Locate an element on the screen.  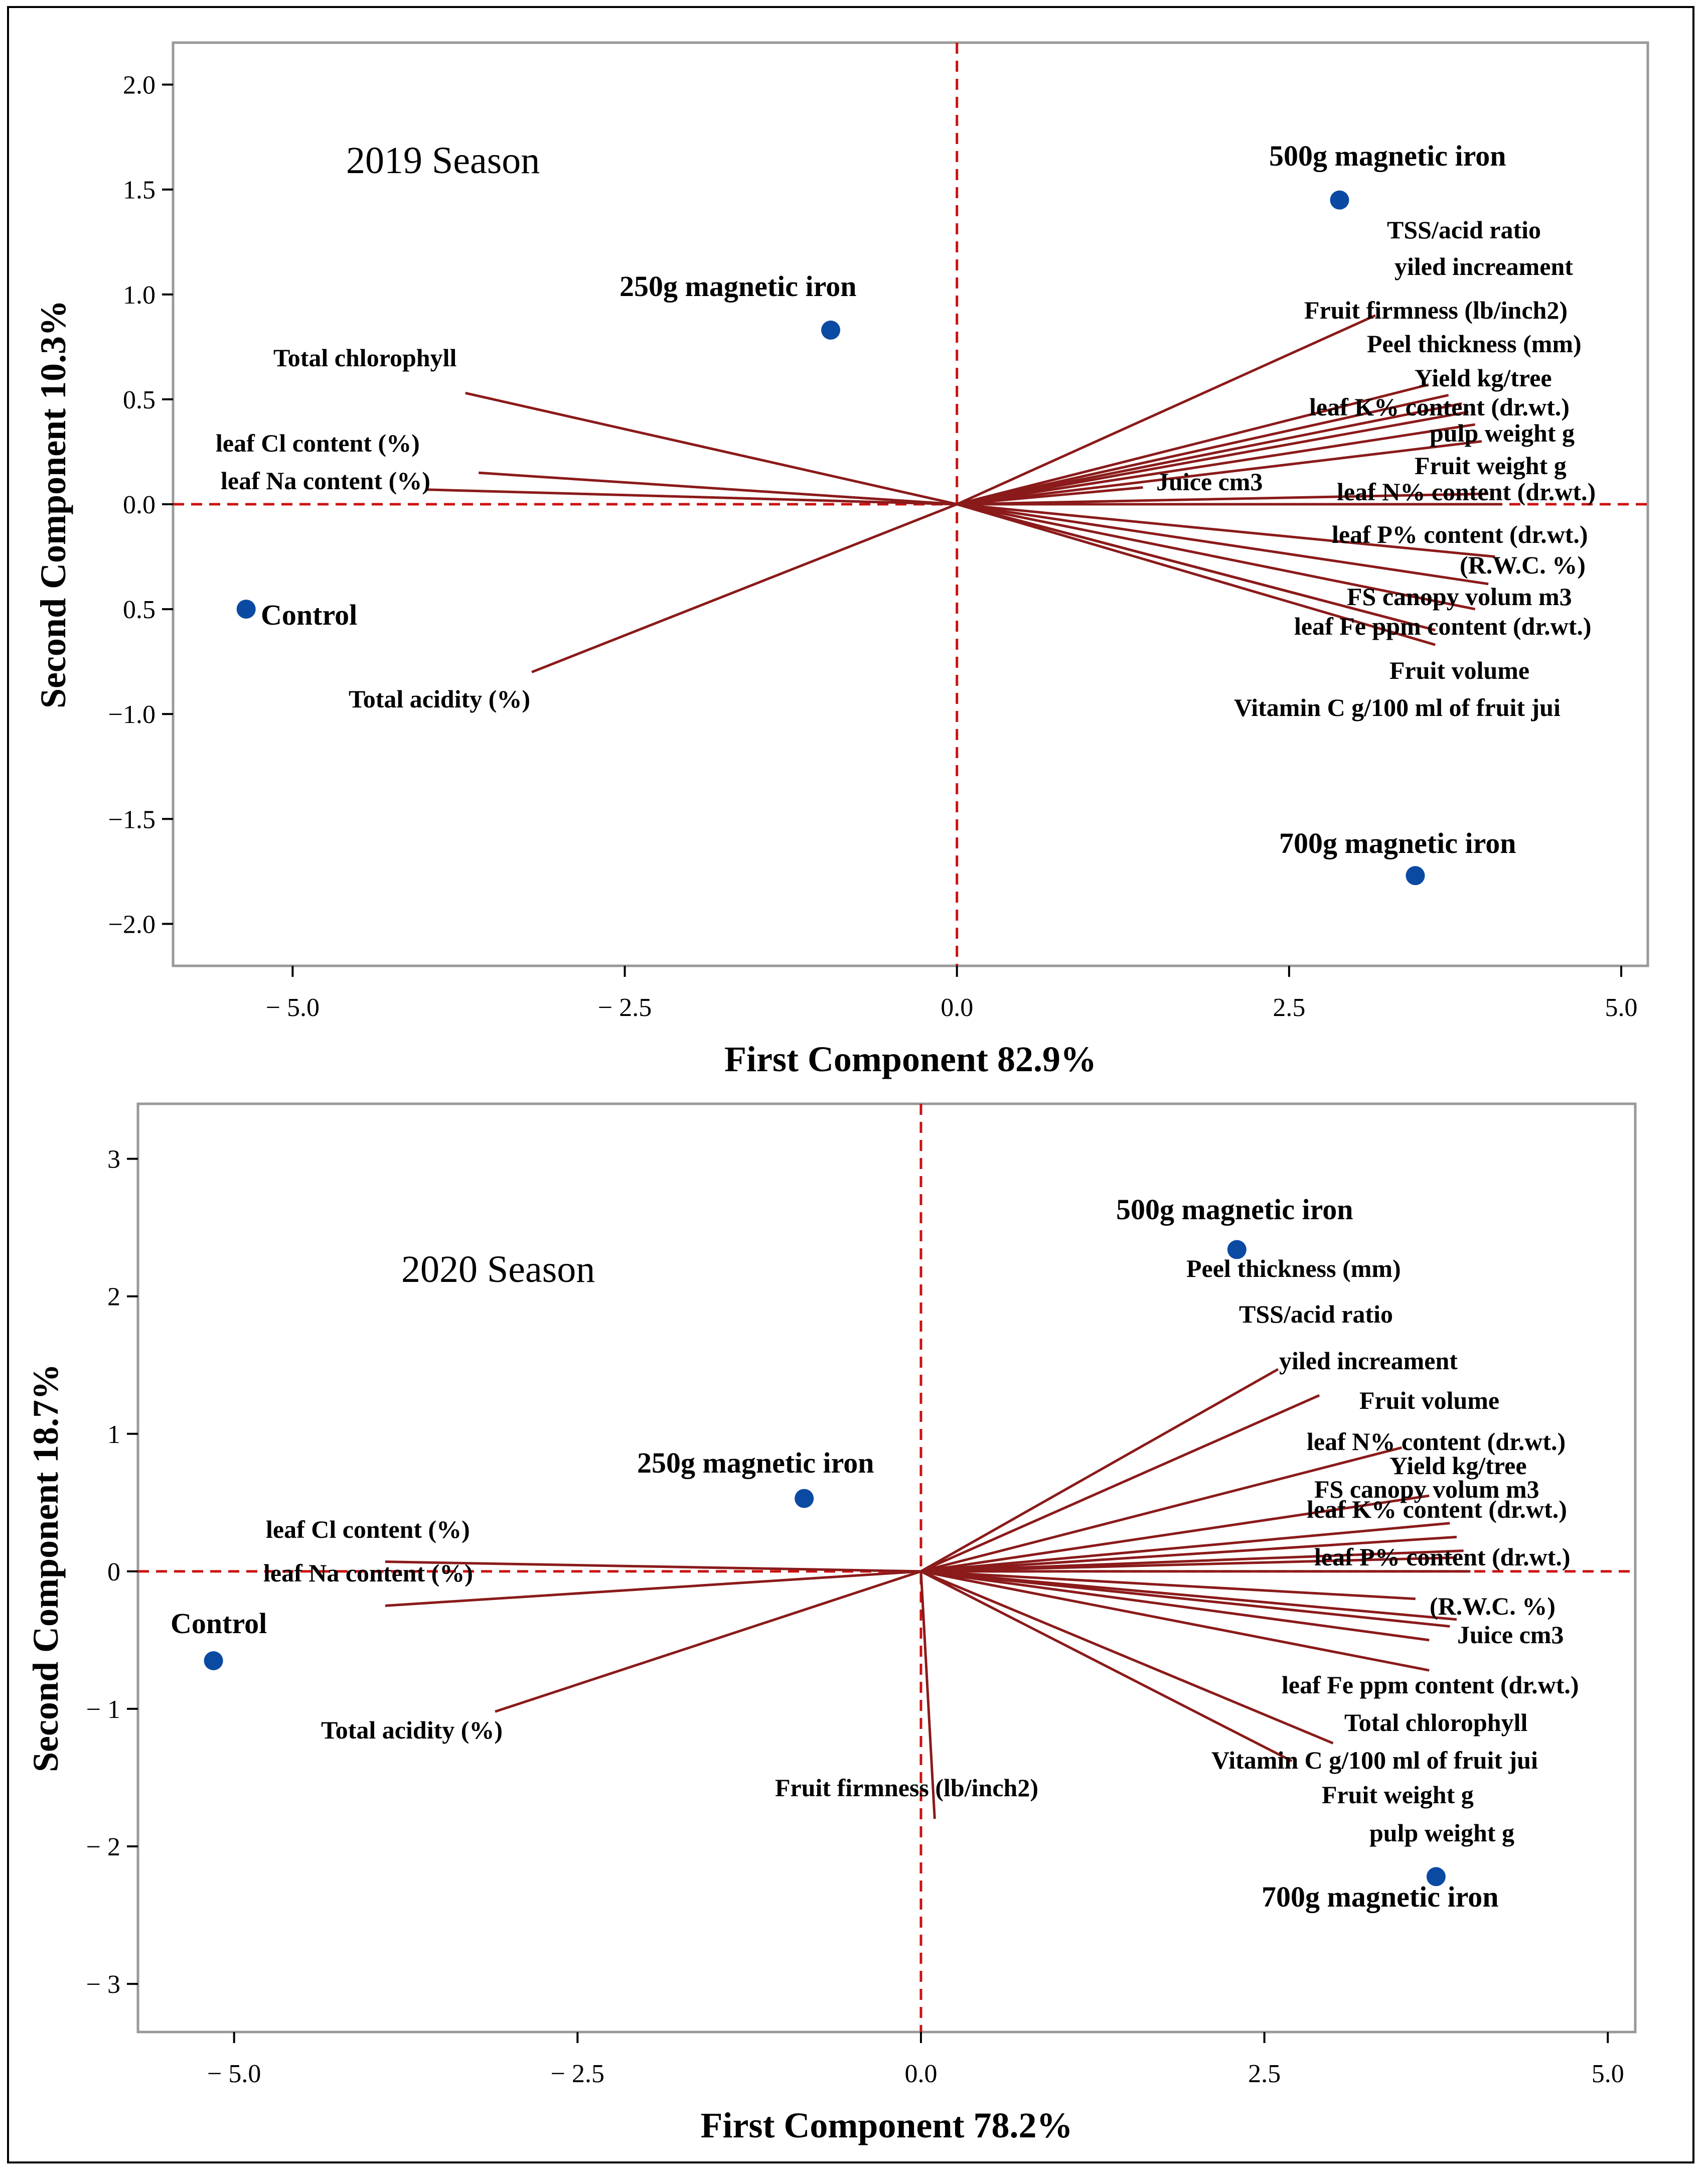
x-axis-title: First Component 78.2% is located at coordinates (887, 2125).